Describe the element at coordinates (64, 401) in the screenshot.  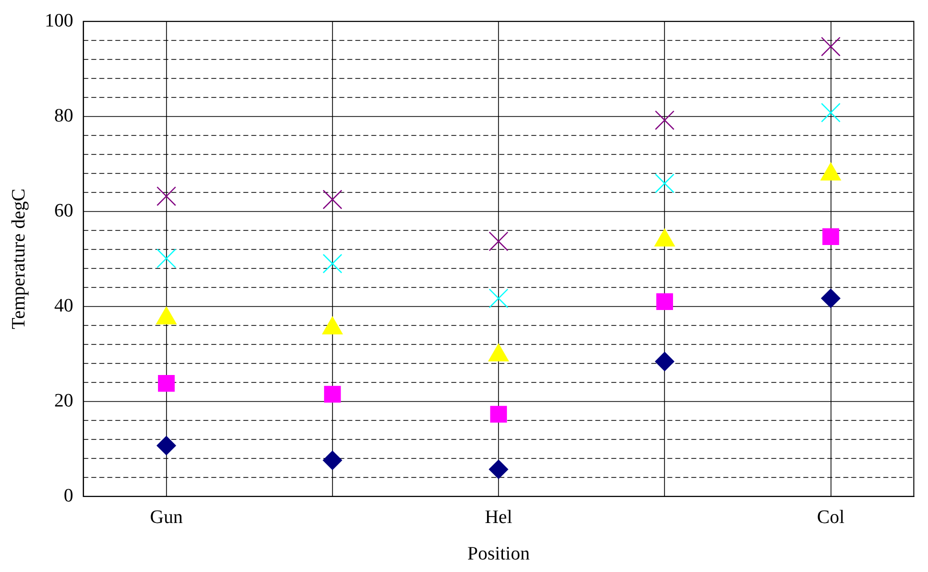
I see `y-tick-label: 20` at that location.